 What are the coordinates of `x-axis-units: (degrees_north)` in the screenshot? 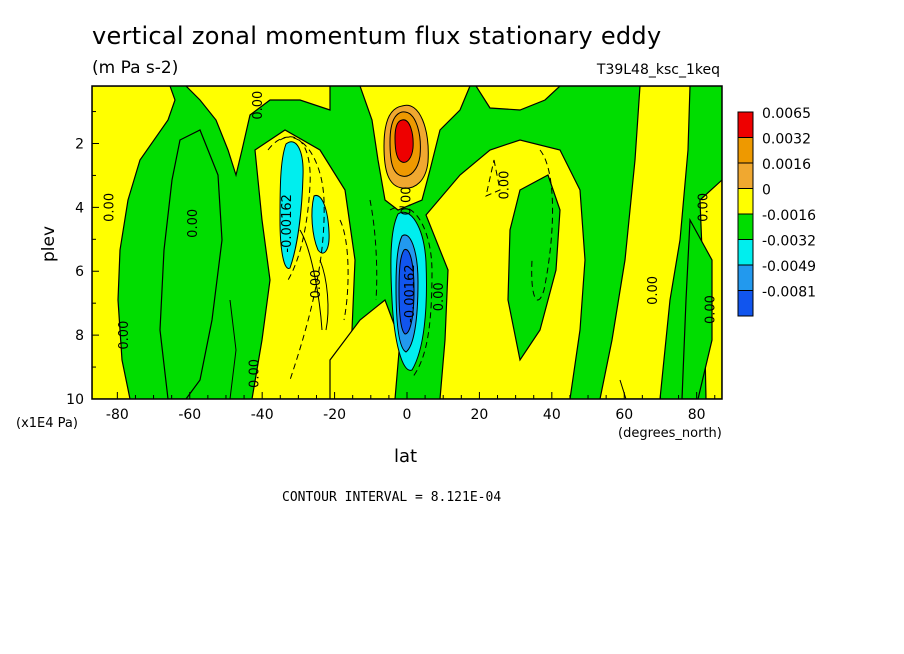 It's located at (670, 433).